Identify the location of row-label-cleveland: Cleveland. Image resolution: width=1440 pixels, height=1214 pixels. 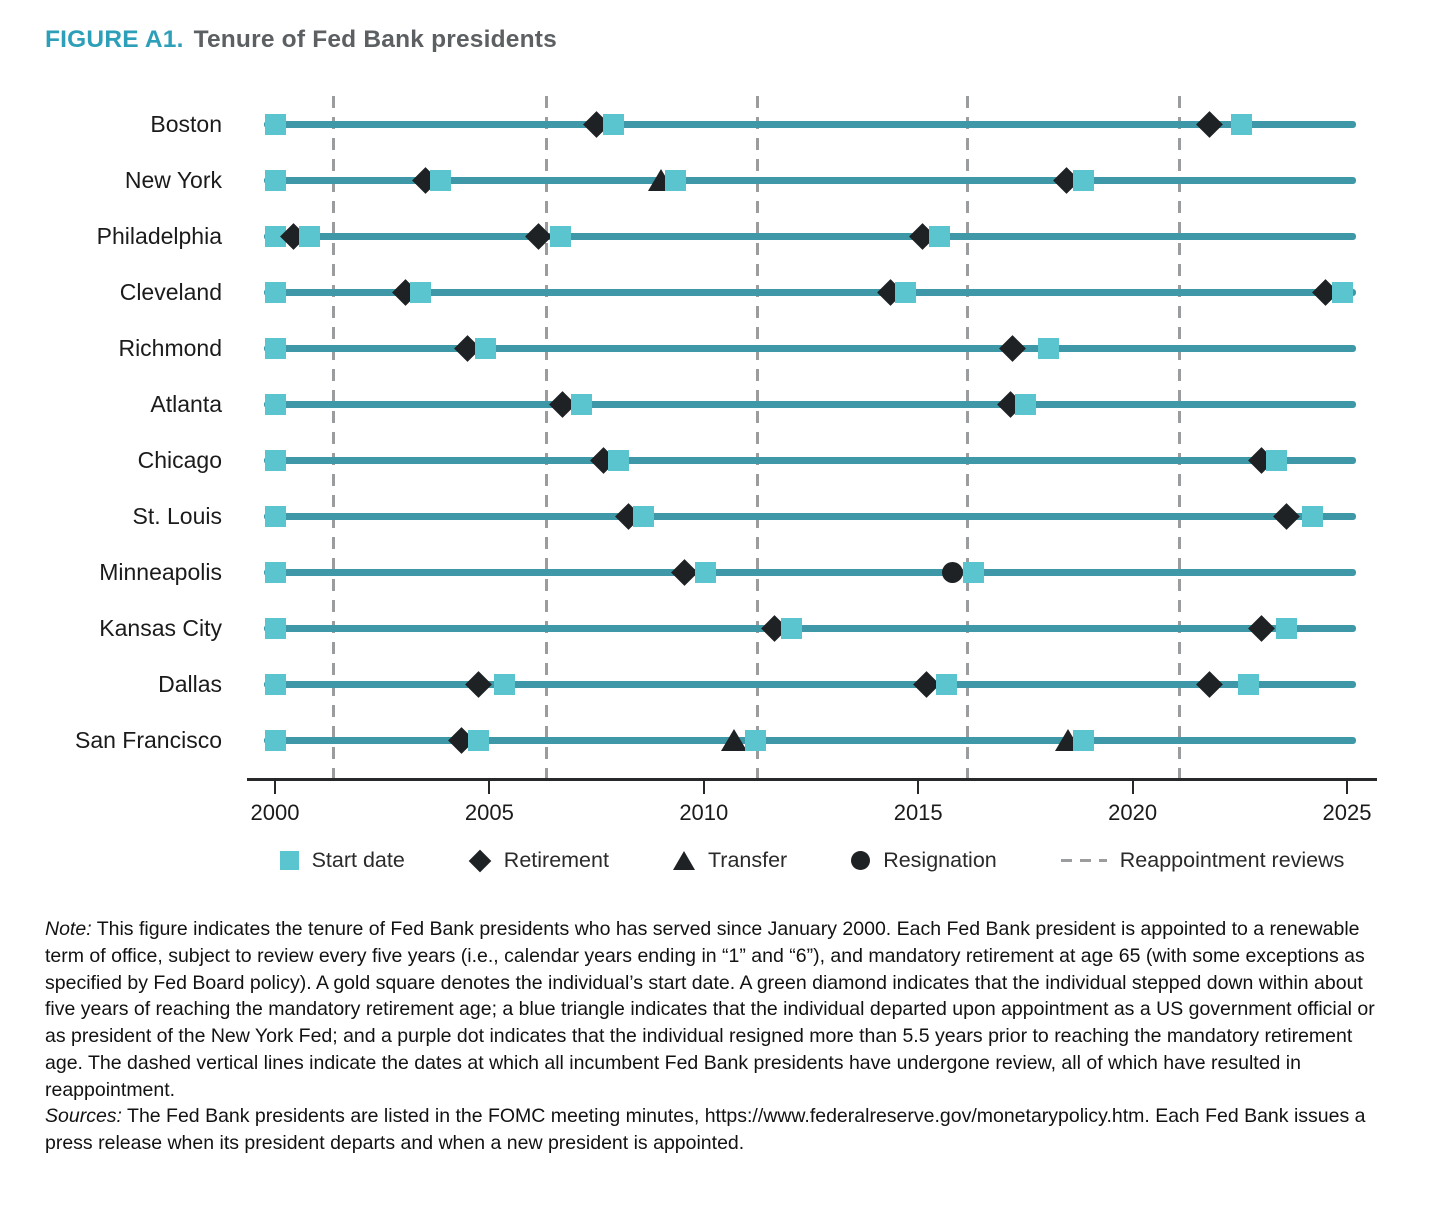
(170, 292).